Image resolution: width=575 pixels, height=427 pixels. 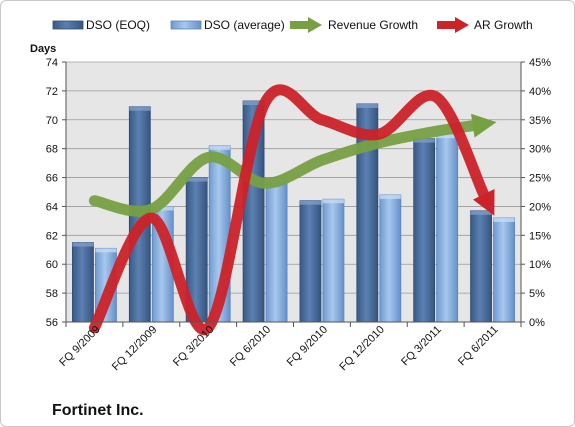 I want to click on company-name: Fortinet Inc., so click(x=98, y=410).